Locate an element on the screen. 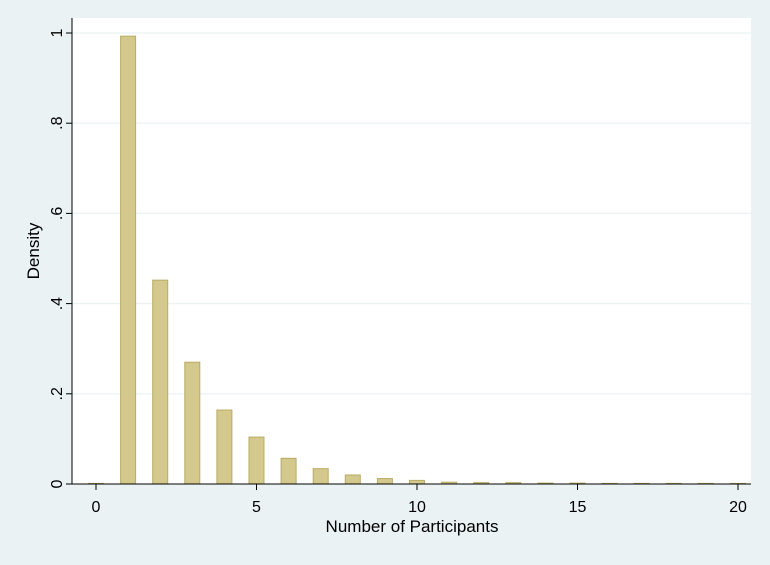 The width and height of the screenshot is (770, 565). x-ticks: 0 5 10 15 20 is located at coordinates (419, 500).